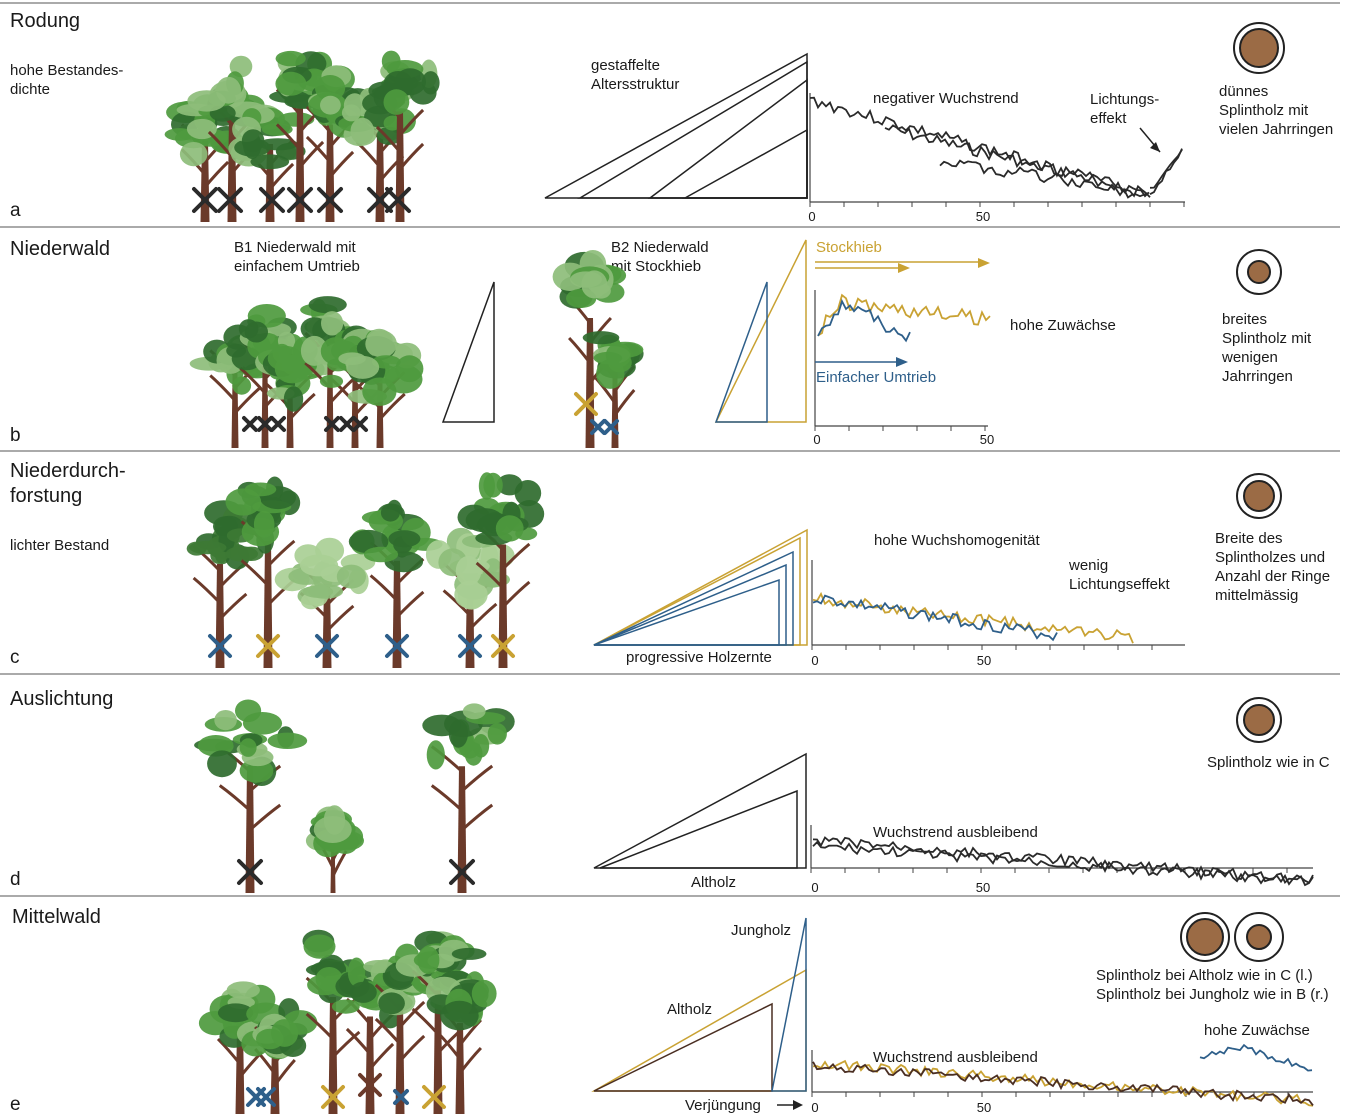 The height and width of the screenshot is (1115, 1354). I want to click on section-letter: d, so click(15, 879).